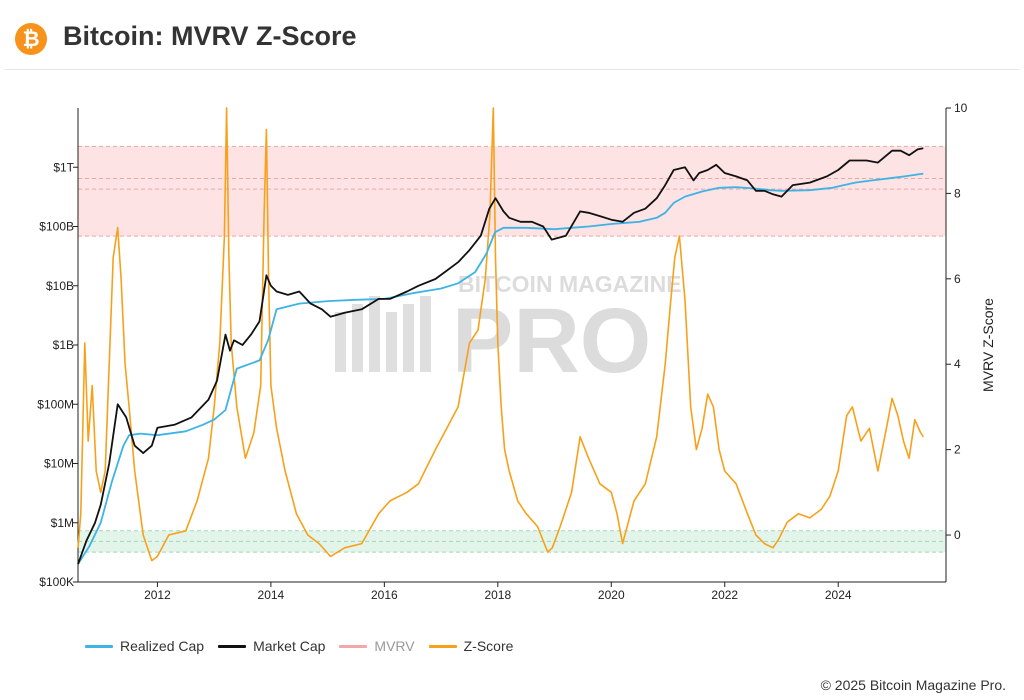 The width and height of the screenshot is (1024, 700). Describe the element at coordinates (63, 167) in the screenshot. I see `left-tick-label: $1T` at that location.